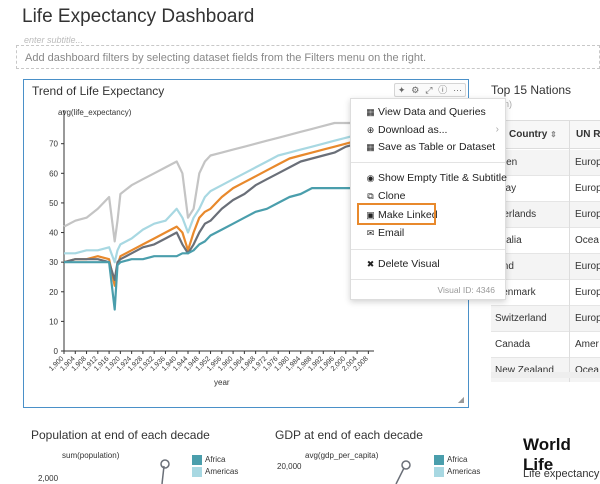 Image resolution: width=600 pixels, height=484 pixels. Describe the element at coordinates (545, 163) in the screenshot. I see `table-row: eden Europ` at that location.